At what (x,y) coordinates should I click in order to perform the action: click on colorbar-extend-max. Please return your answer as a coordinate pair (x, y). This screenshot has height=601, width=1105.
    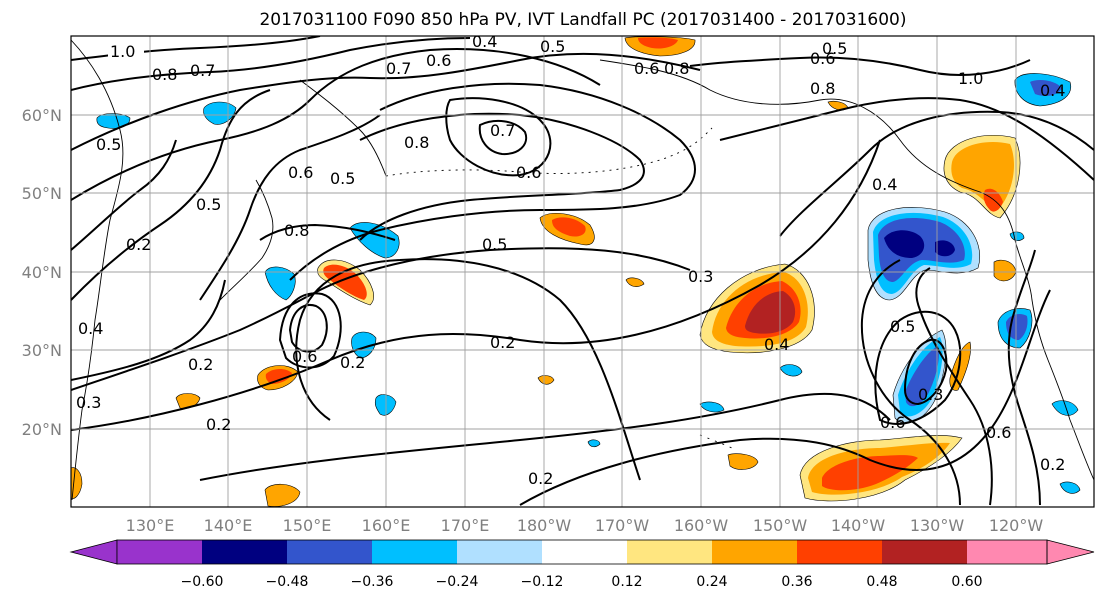
    Looking at the image, I should click on (1070, 552).